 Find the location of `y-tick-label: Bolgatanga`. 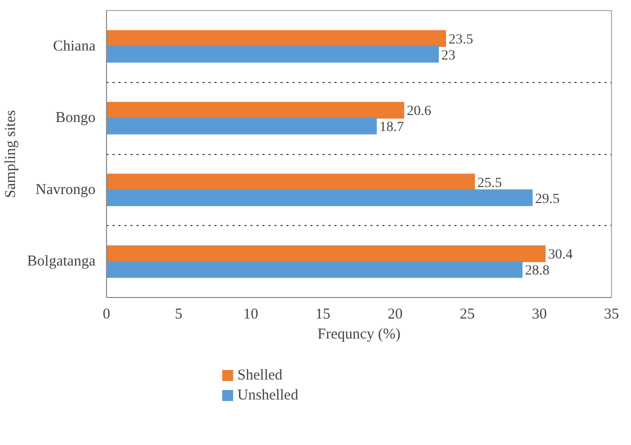

y-tick-label: Bolgatanga is located at coordinates (61, 262).